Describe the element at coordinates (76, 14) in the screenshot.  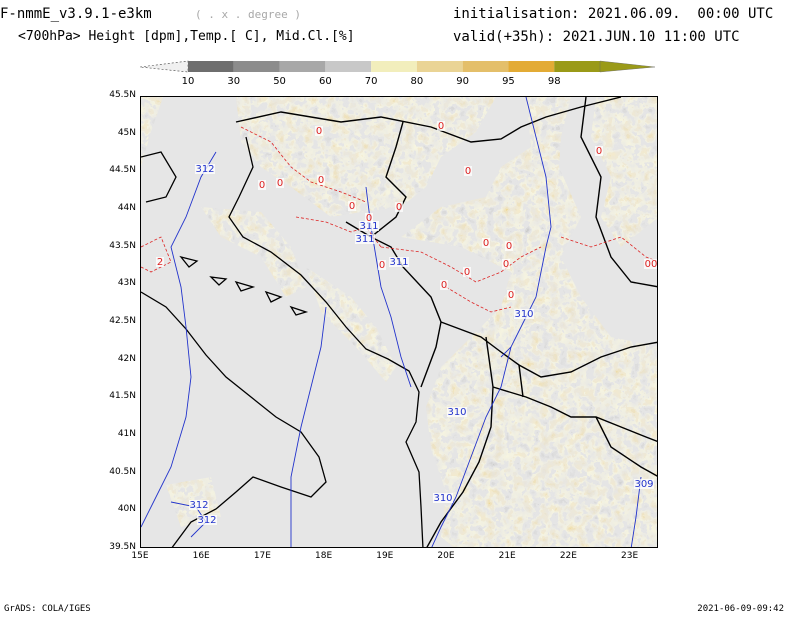
I see `model-title: F-nmmE_v3.9.1-e3km` at that location.